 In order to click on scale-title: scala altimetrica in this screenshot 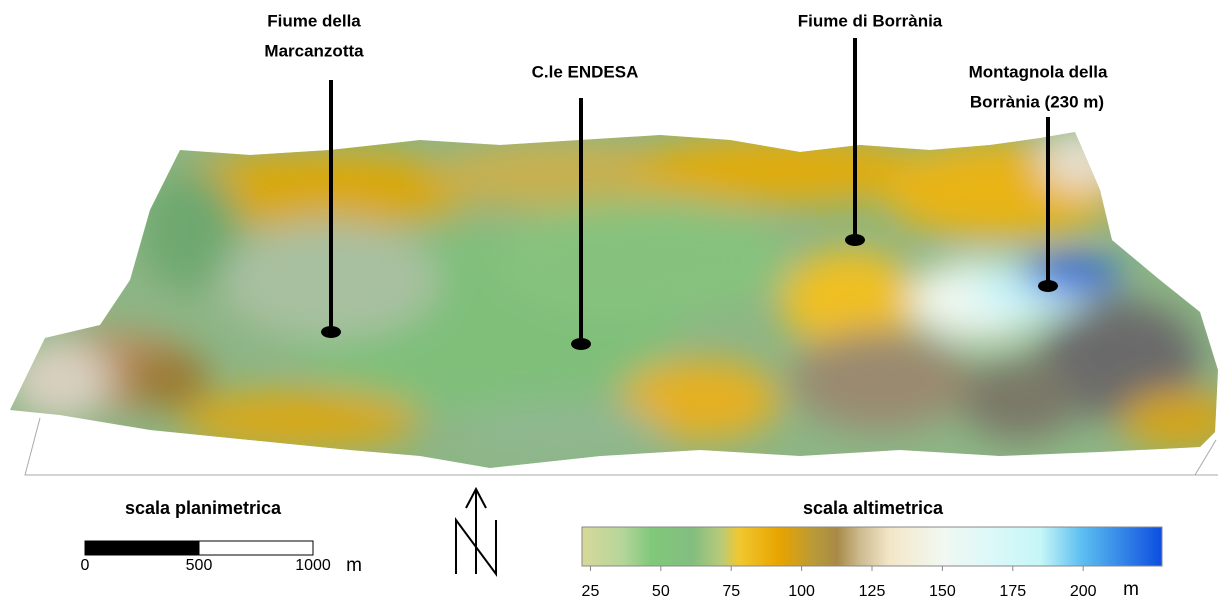, I will do `click(873, 508)`.